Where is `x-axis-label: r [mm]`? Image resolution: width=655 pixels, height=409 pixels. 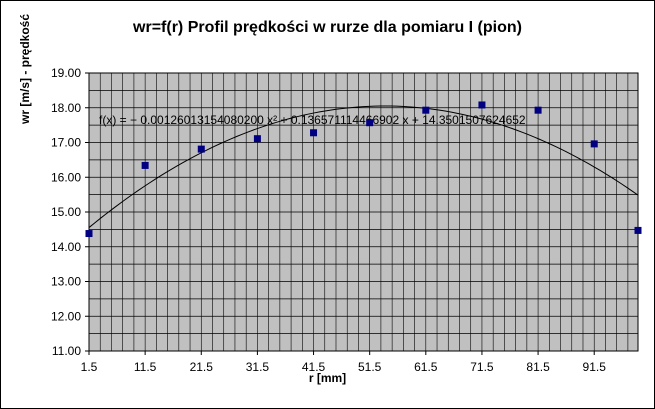
x-axis-label: r [mm] is located at coordinates (327, 378).